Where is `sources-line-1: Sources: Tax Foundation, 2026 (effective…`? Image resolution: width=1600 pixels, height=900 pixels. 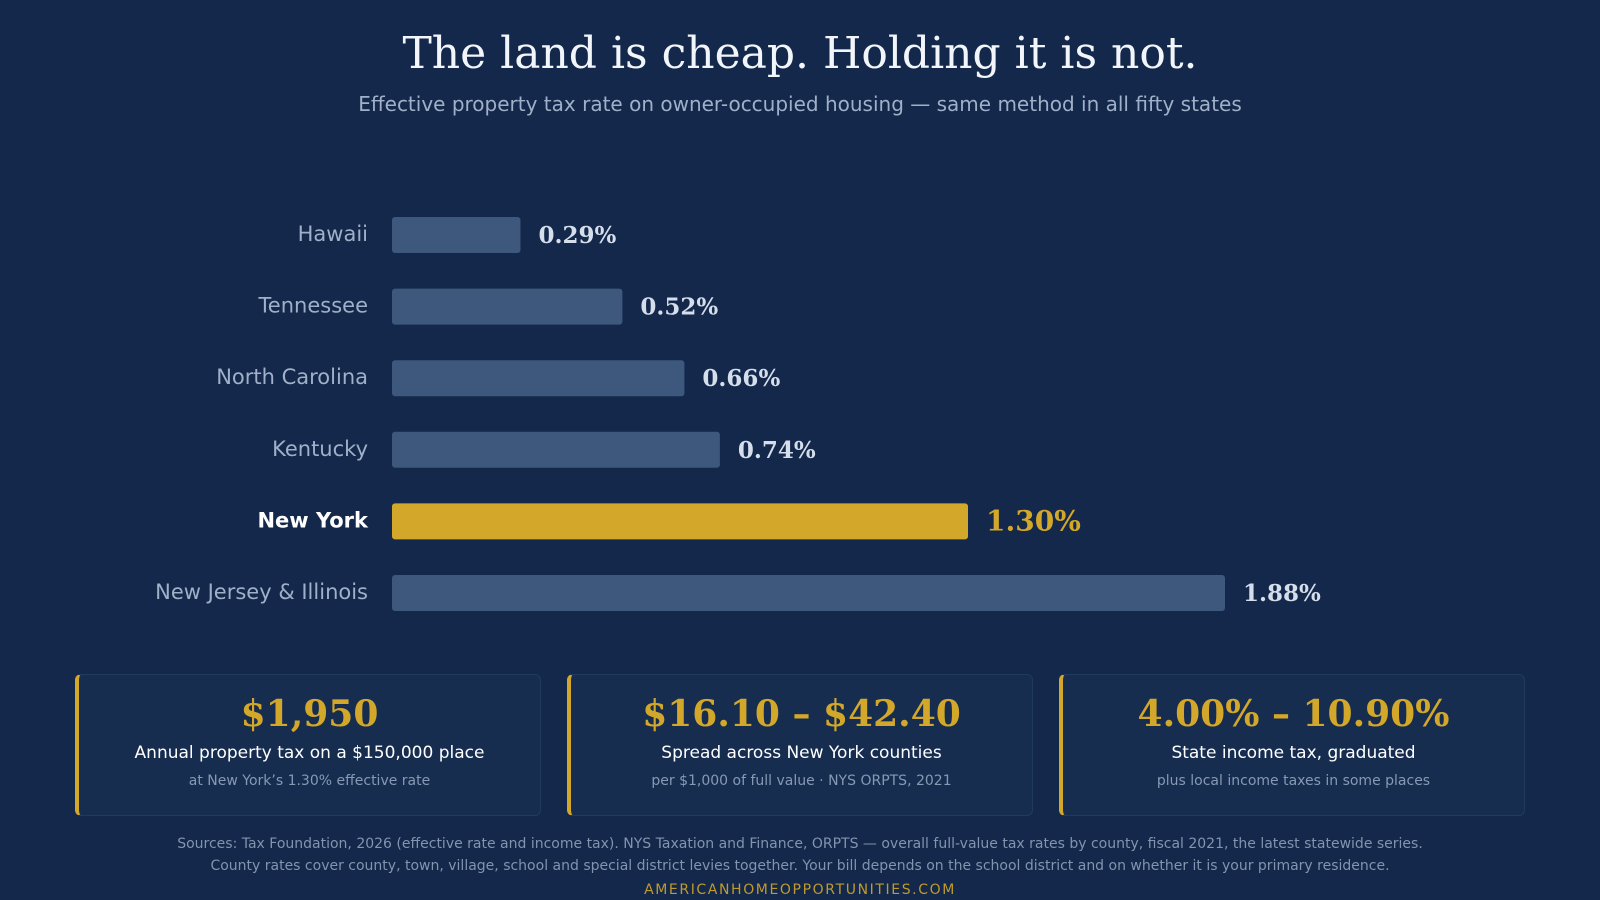 sources-line-1: Sources: Tax Foundation, 2026 (effective… is located at coordinates (800, 844).